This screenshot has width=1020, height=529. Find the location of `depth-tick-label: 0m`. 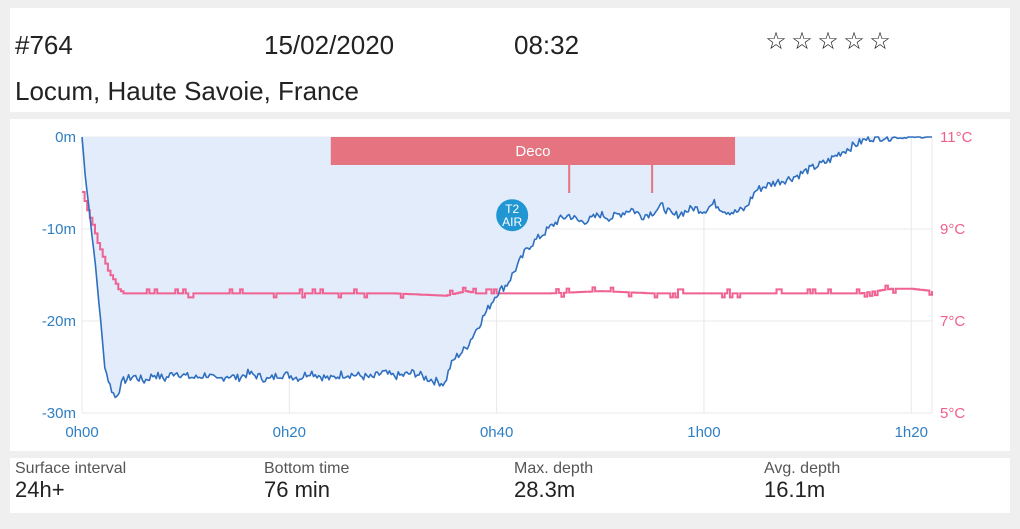

depth-tick-label: 0m is located at coordinates (65, 137).